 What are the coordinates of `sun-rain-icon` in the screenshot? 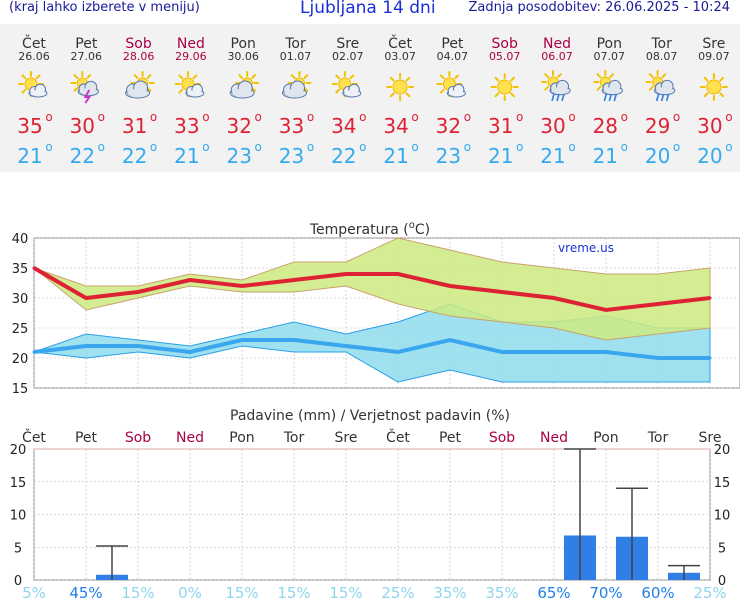 It's located at (608, 86).